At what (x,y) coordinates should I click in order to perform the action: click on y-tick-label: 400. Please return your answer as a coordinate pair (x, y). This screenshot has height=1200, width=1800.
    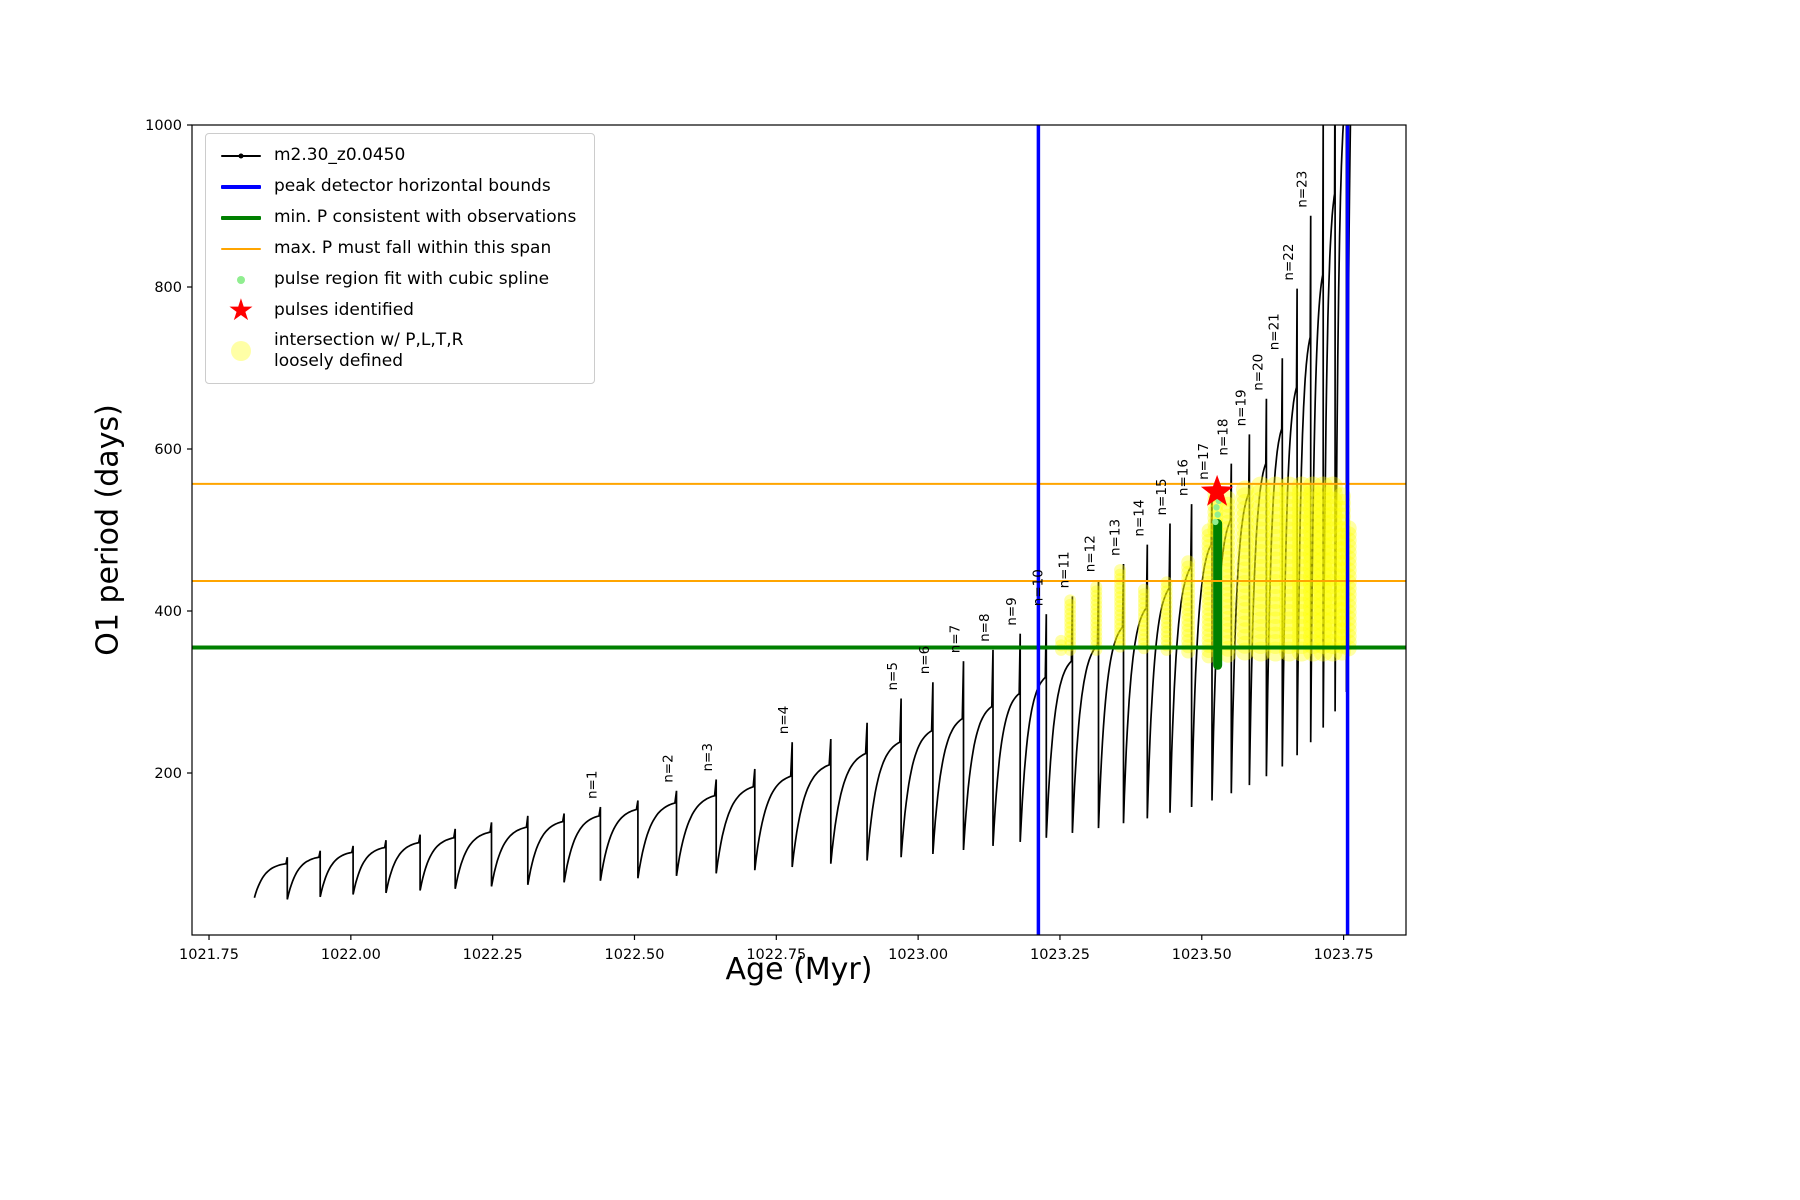
    Looking at the image, I should click on (168, 612).